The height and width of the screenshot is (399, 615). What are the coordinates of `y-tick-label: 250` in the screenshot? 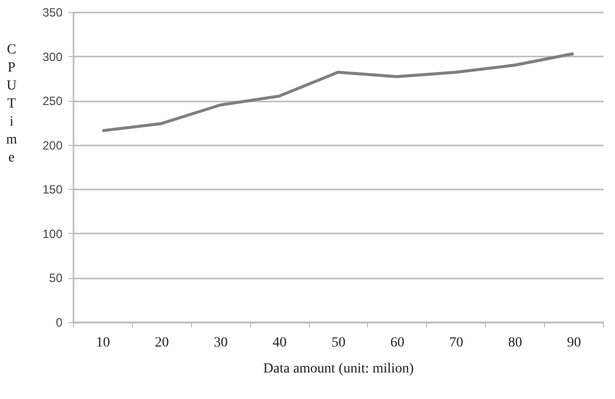 It's located at (52, 101).